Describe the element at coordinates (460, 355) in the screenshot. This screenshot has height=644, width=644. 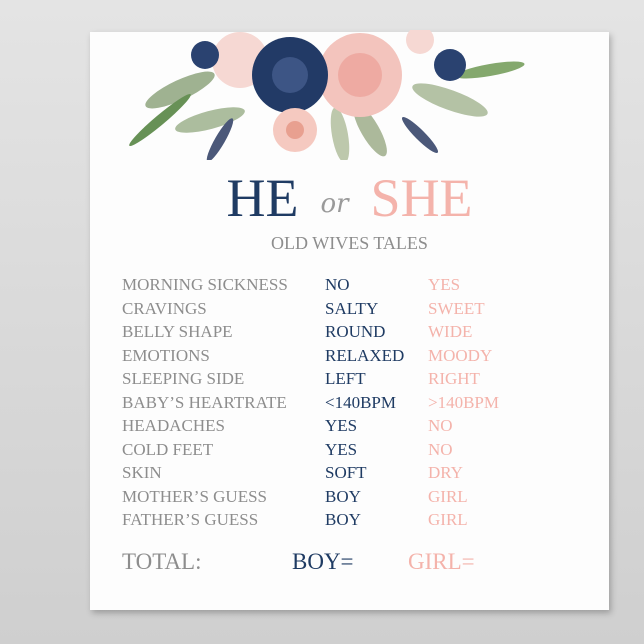
I see `she-value: MOODY` at that location.